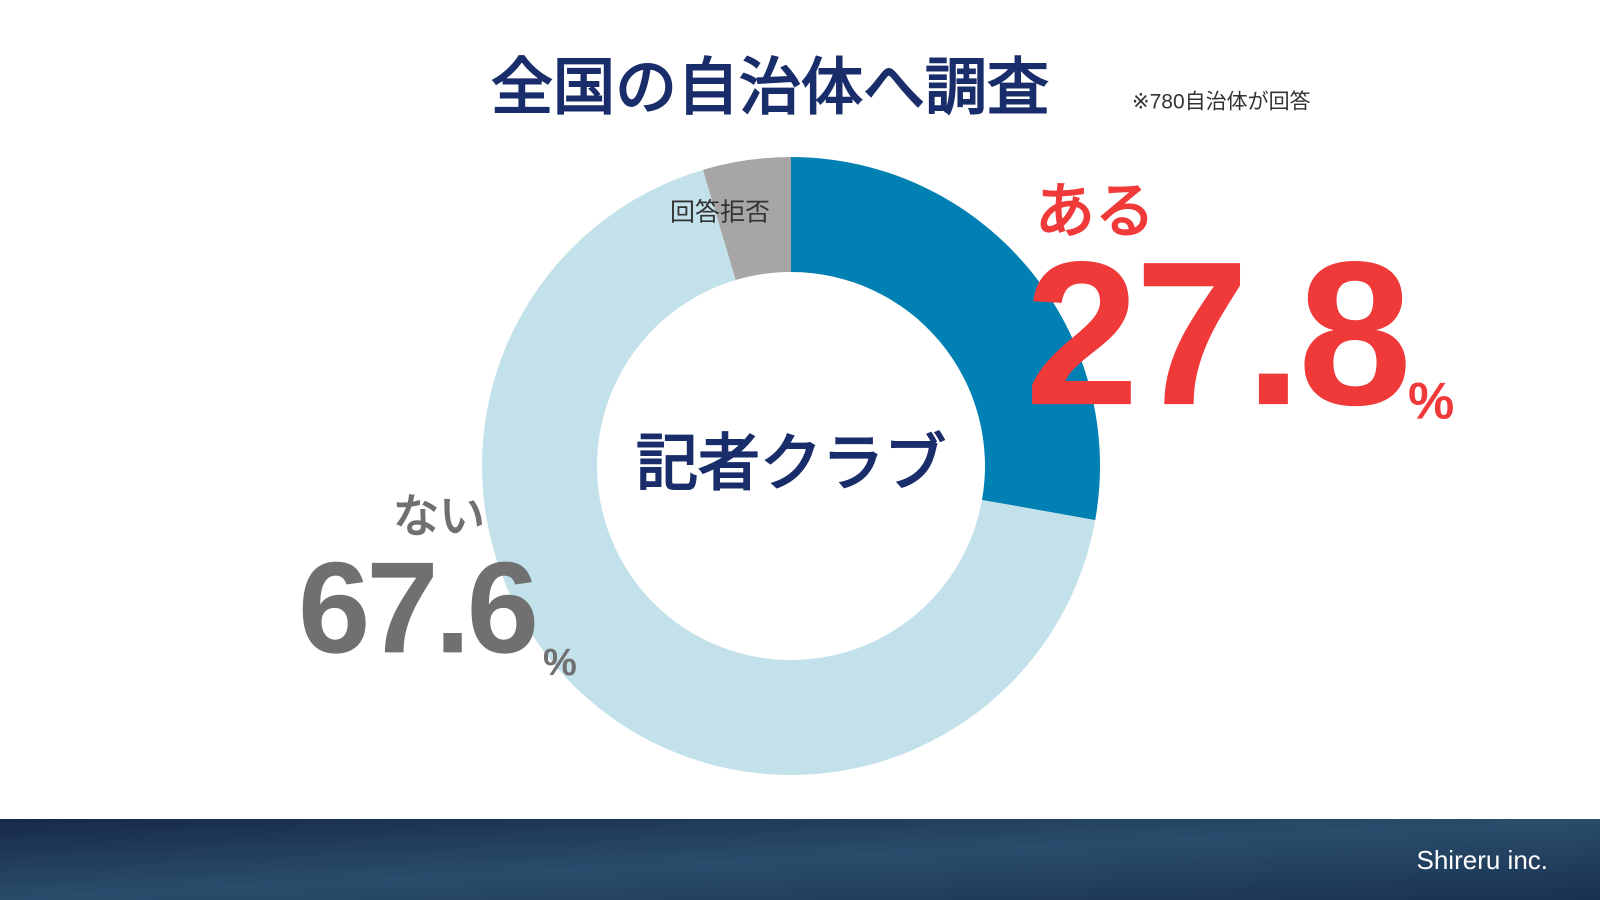 This screenshot has height=900, width=1600. Describe the element at coordinates (439, 516) in the screenshot. I see `category-label: ない` at that location.